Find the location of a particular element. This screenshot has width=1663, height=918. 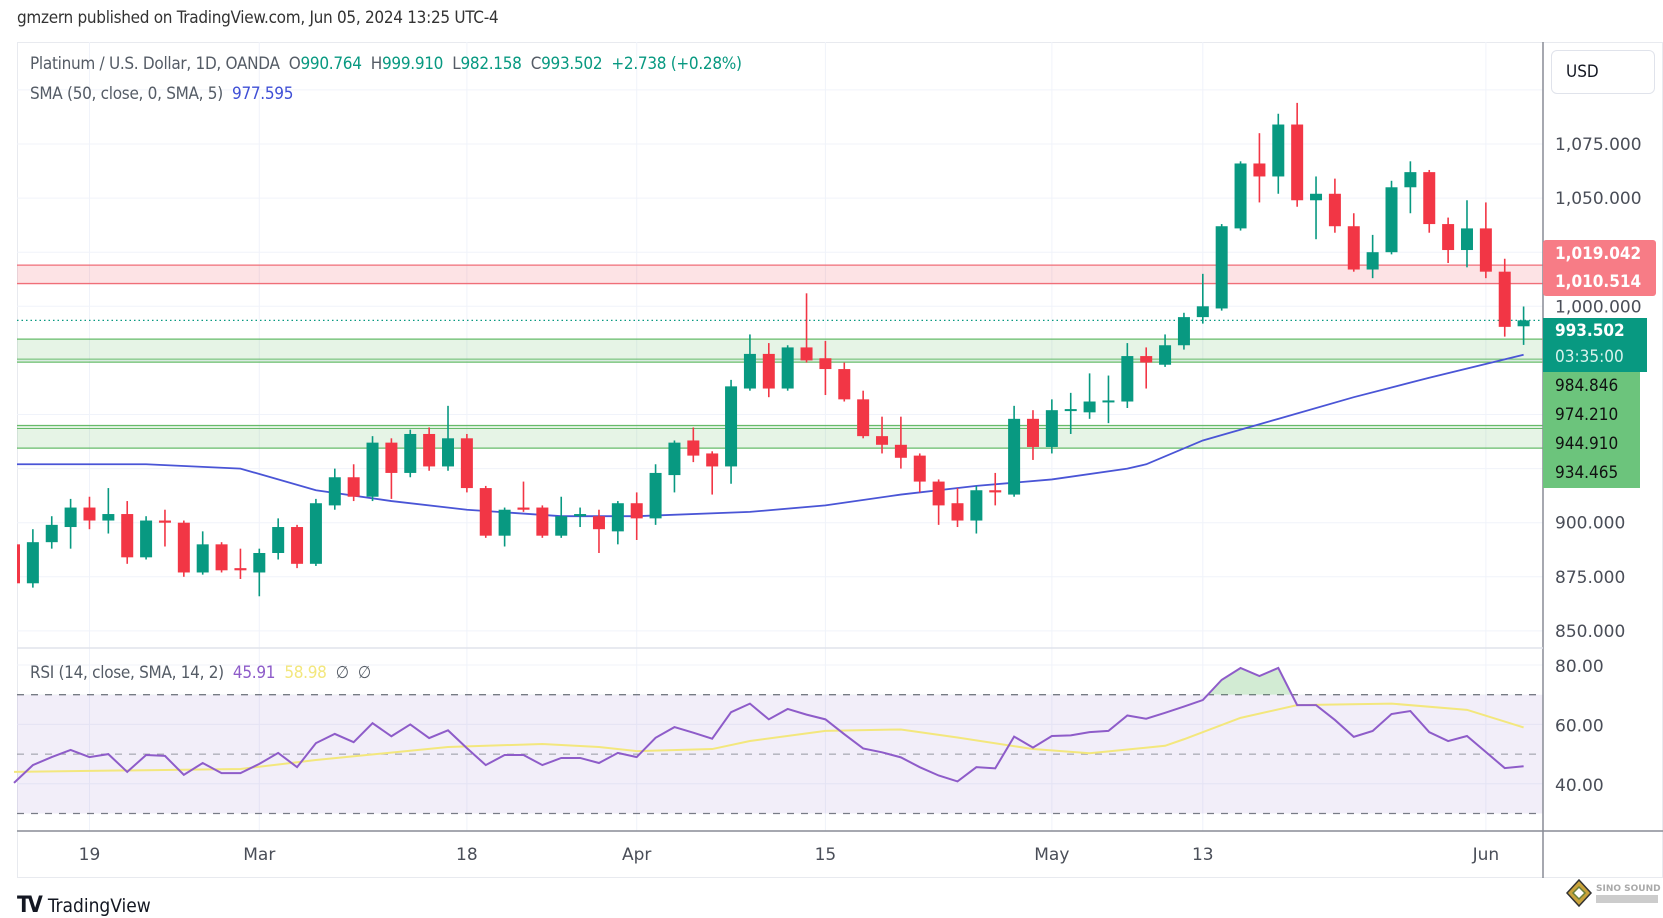

sma-value: 977.595 is located at coordinates (262, 94).